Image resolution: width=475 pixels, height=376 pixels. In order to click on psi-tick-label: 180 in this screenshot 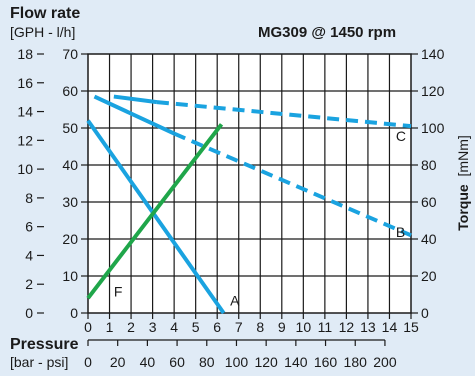, I will do `click(356, 362)`.